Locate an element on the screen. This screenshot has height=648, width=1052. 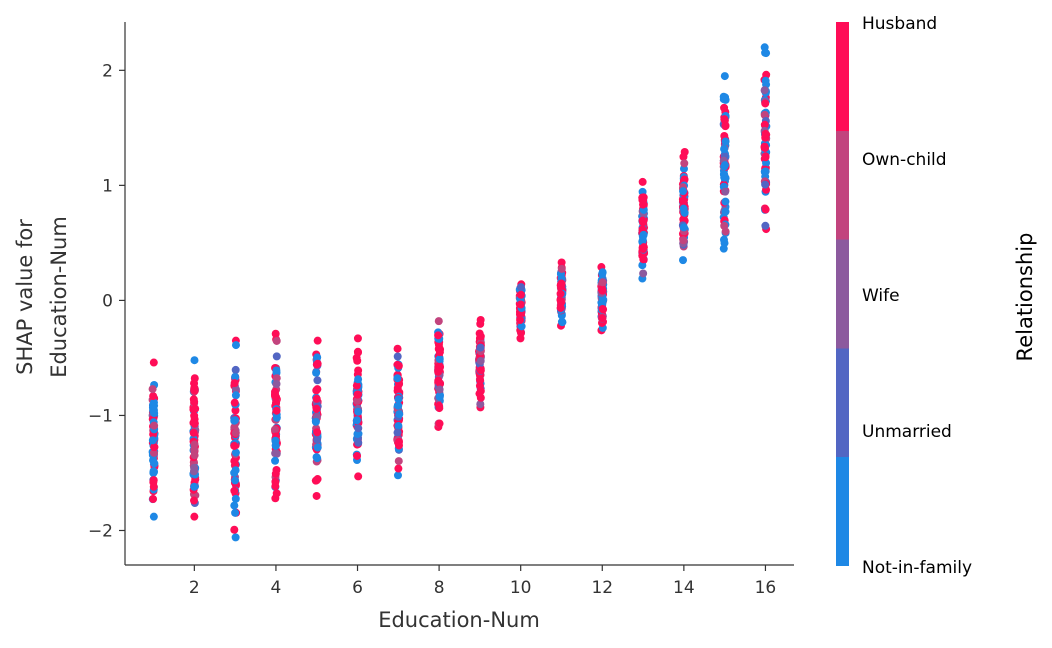
colorbar-label-own-child: Own-child is located at coordinates (904, 160).